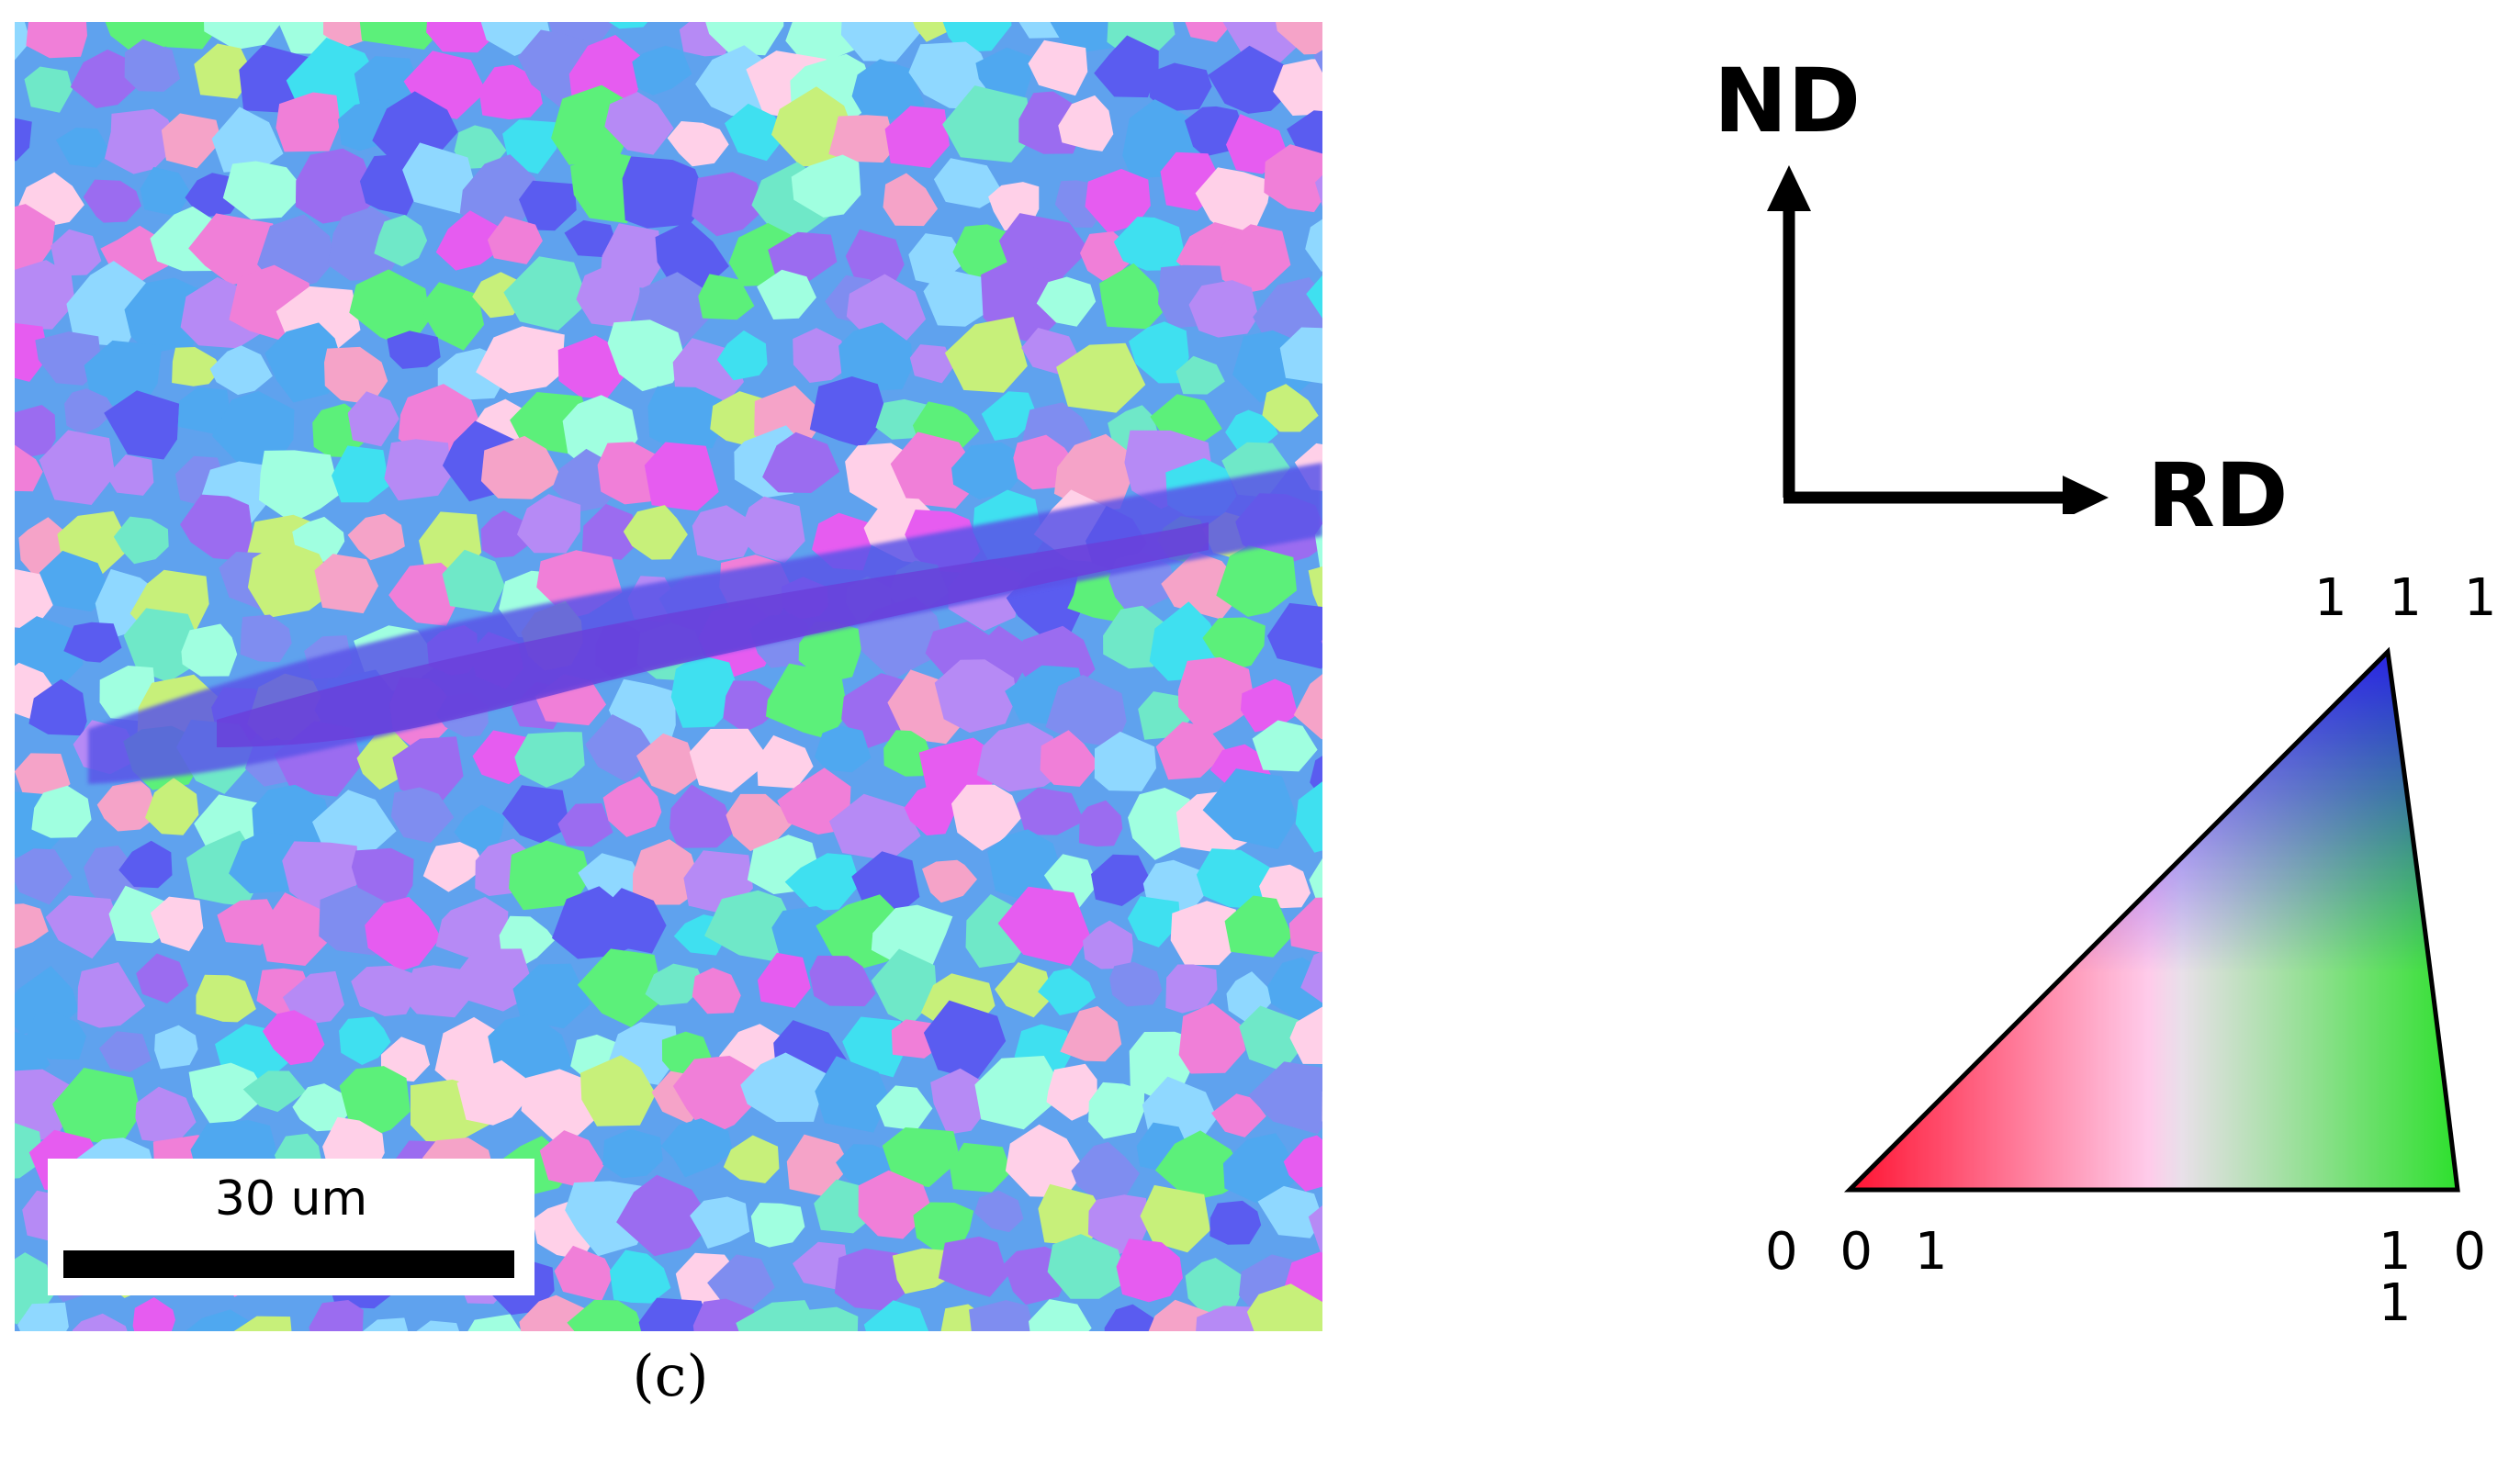  I want to click on nd-axis-label: ND, so click(1788, 101).